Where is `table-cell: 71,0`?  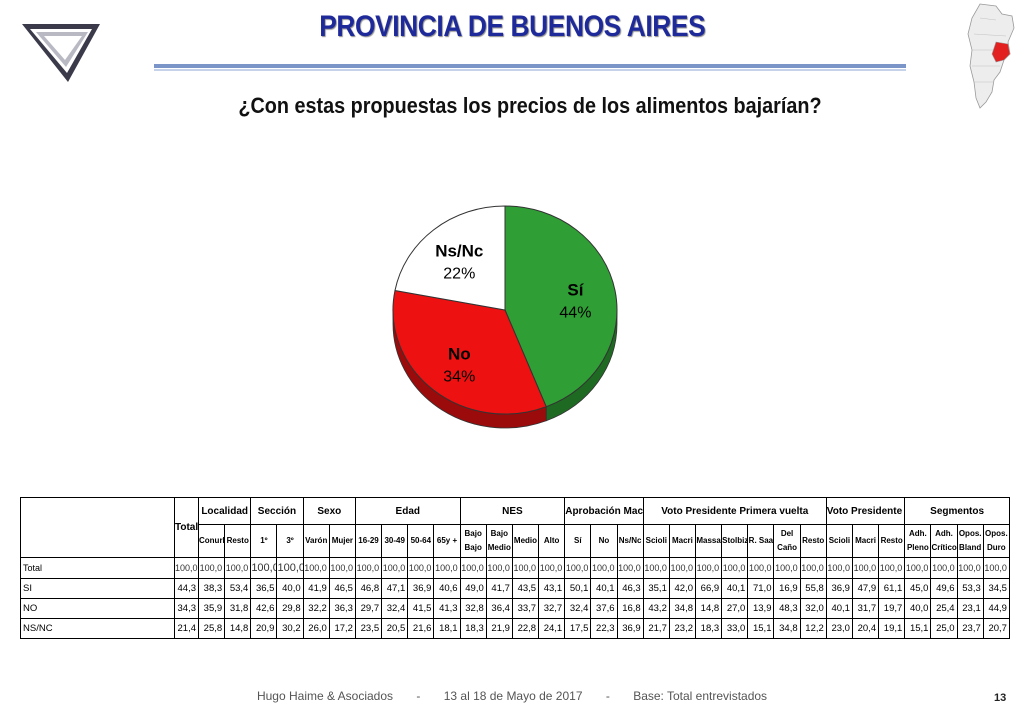 table-cell: 71,0 is located at coordinates (761, 588).